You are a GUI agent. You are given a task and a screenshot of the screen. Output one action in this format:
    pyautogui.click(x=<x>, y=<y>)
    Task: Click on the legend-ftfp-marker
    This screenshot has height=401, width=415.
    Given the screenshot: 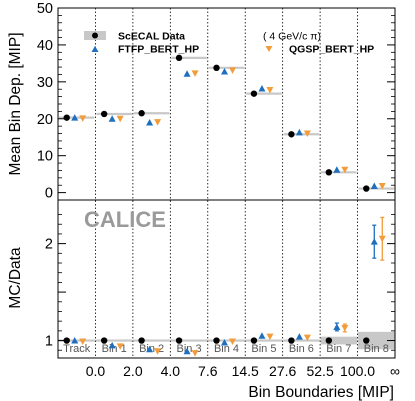 What is the action you would take?
    pyautogui.click(x=95, y=49)
    